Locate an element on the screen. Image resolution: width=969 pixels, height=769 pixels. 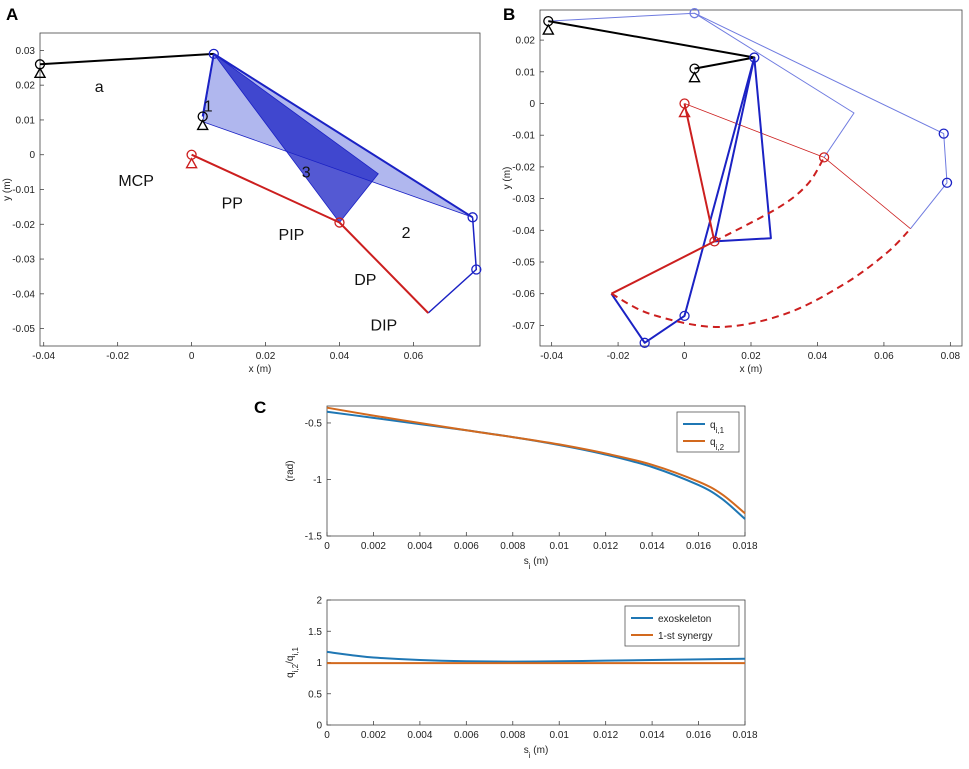
x-tick-label: -0.02 is located at coordinates (117, 356).